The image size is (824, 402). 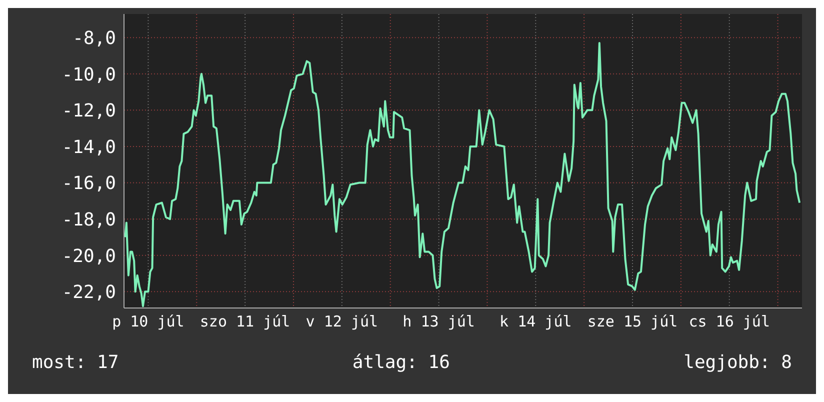 What do you see at coordinates (148, 321) in the screenshot?
I see `x-tick-label: p 10 júl` at bounding box center [148, 321].